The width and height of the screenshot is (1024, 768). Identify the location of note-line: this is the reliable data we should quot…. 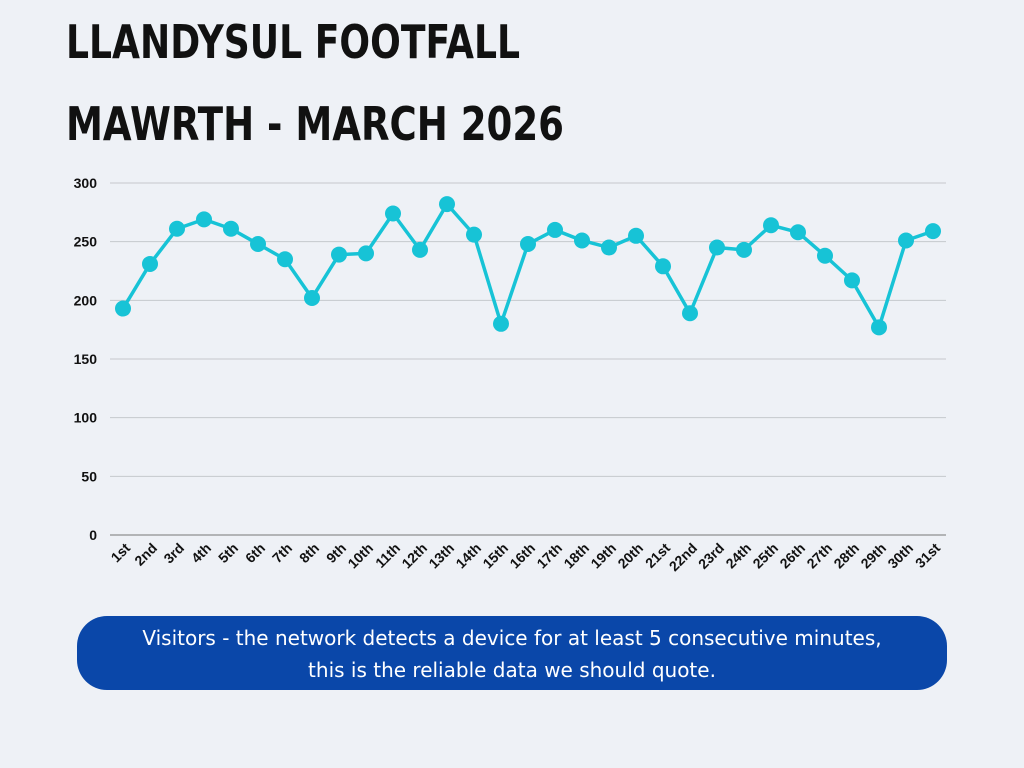
(512, 670).